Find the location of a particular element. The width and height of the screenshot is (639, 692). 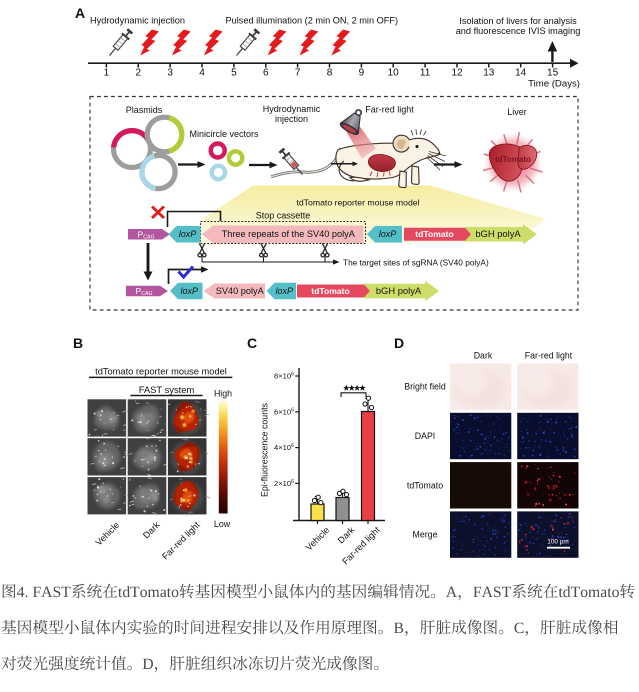

svg-text: FAST system is located at coordinates (167, 389).